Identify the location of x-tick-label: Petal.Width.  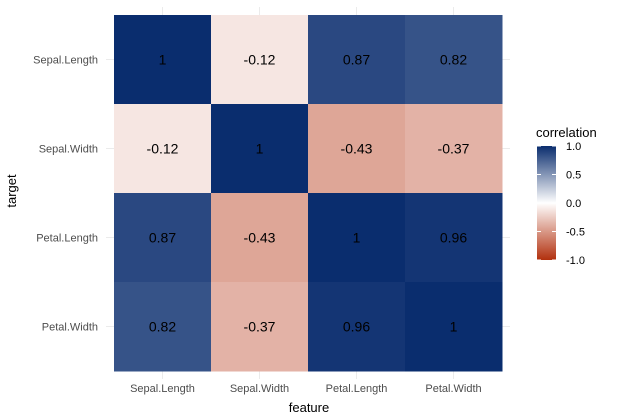
(453, 389).